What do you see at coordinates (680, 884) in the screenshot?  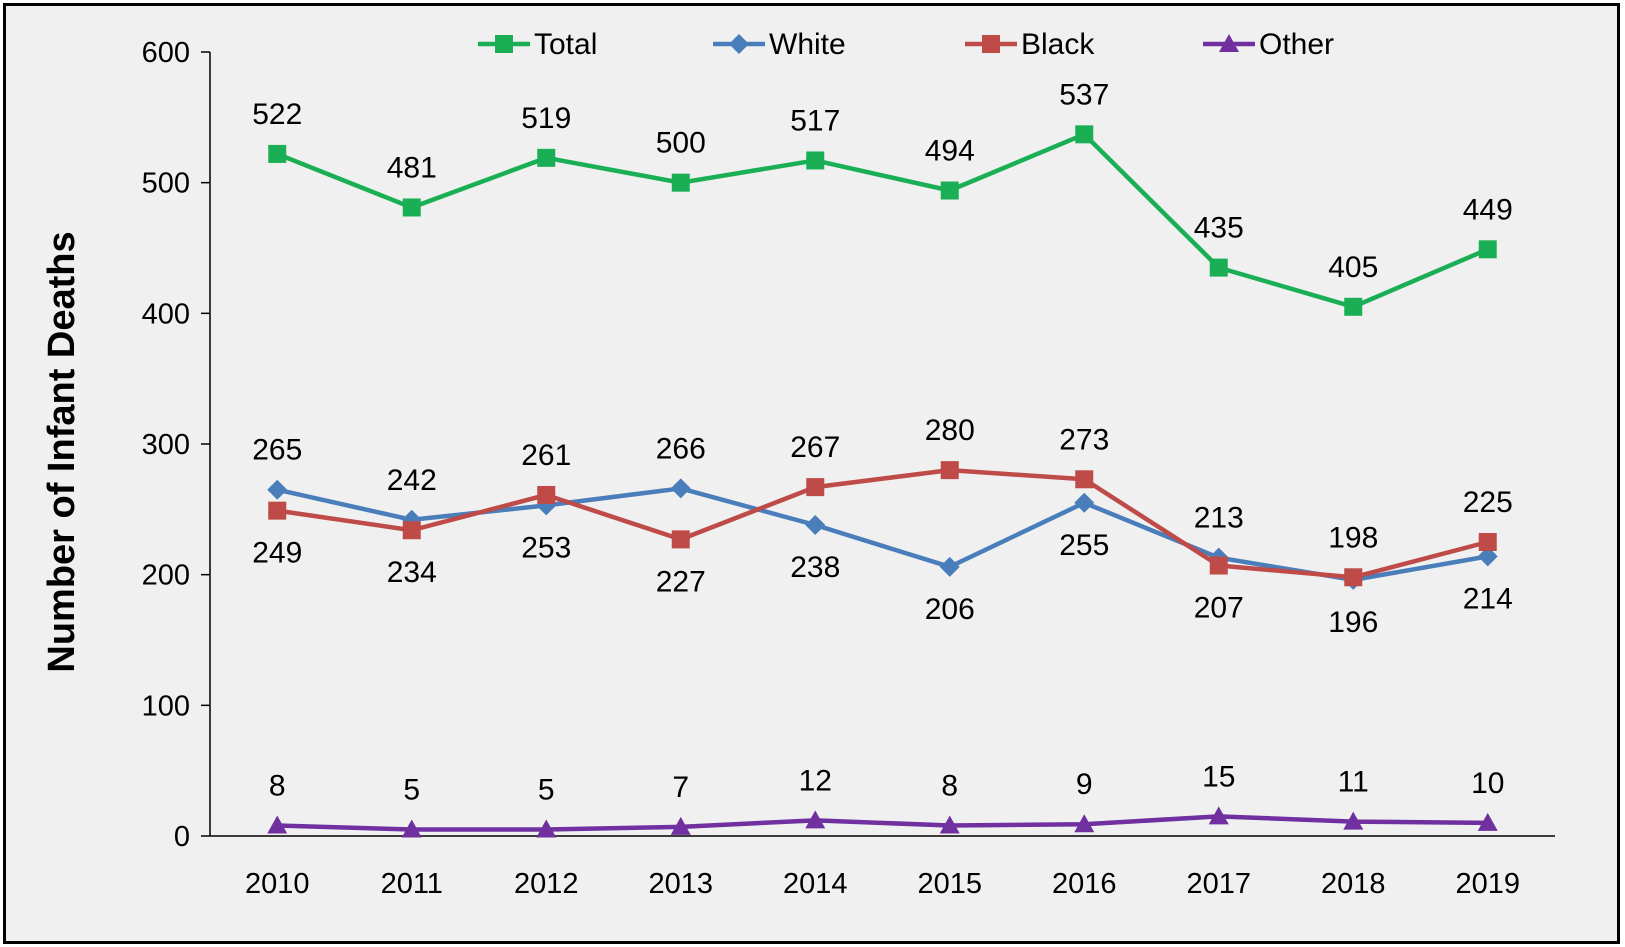 I see `x-tick-label: 2013` at bounding box center [680, 884].